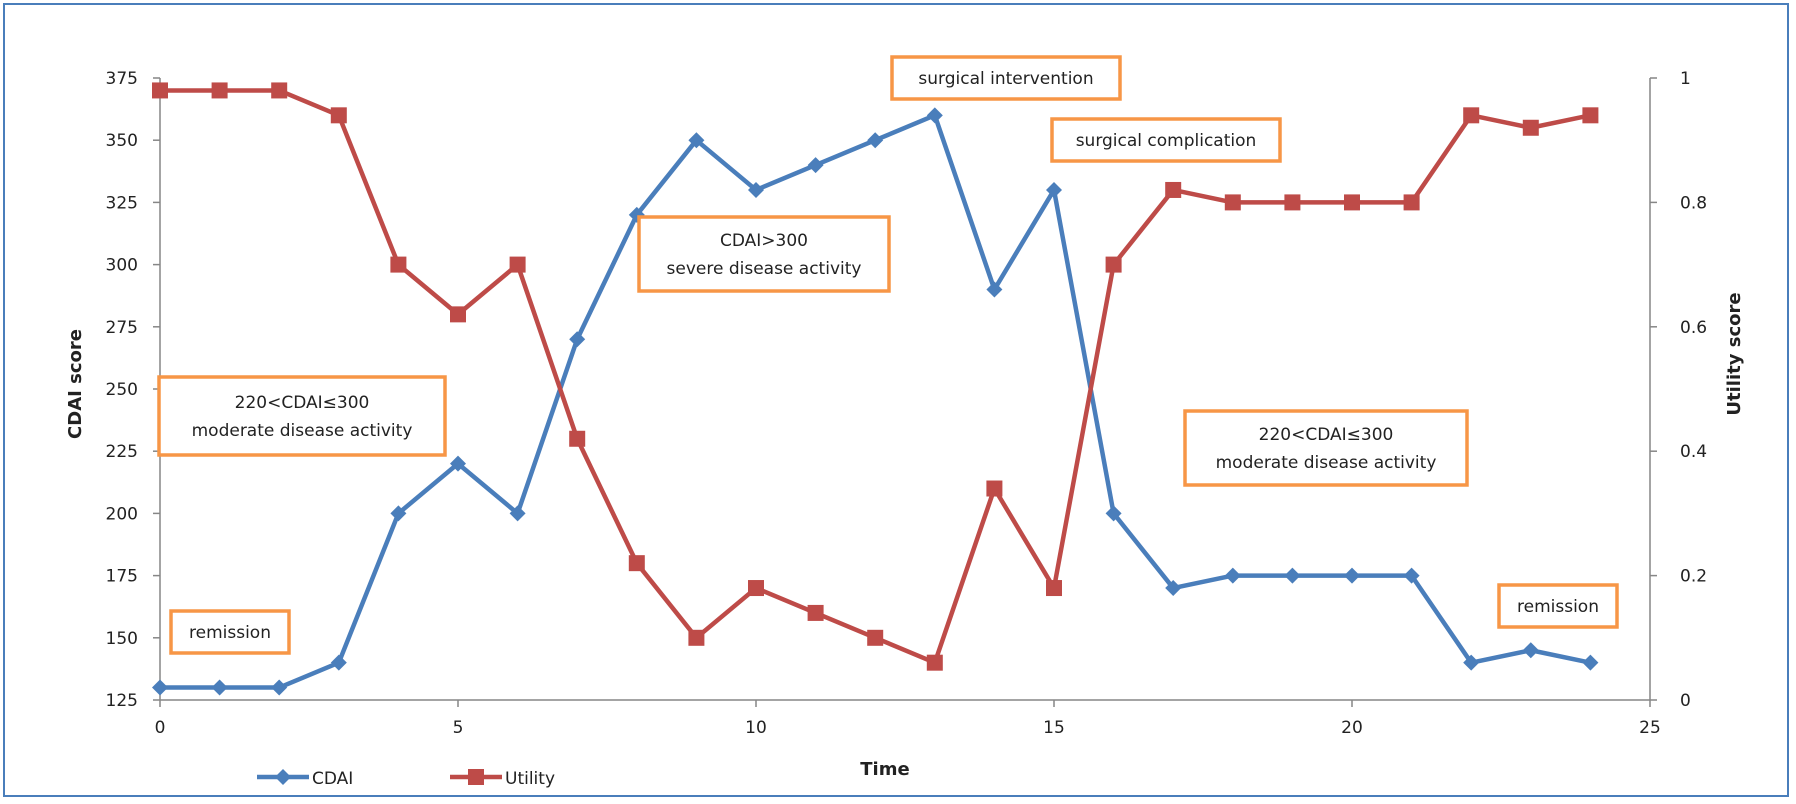  Describe the element at coordinates (75, 384) in the screenshot. I see `y-axis-title: CDAI score` at that location.